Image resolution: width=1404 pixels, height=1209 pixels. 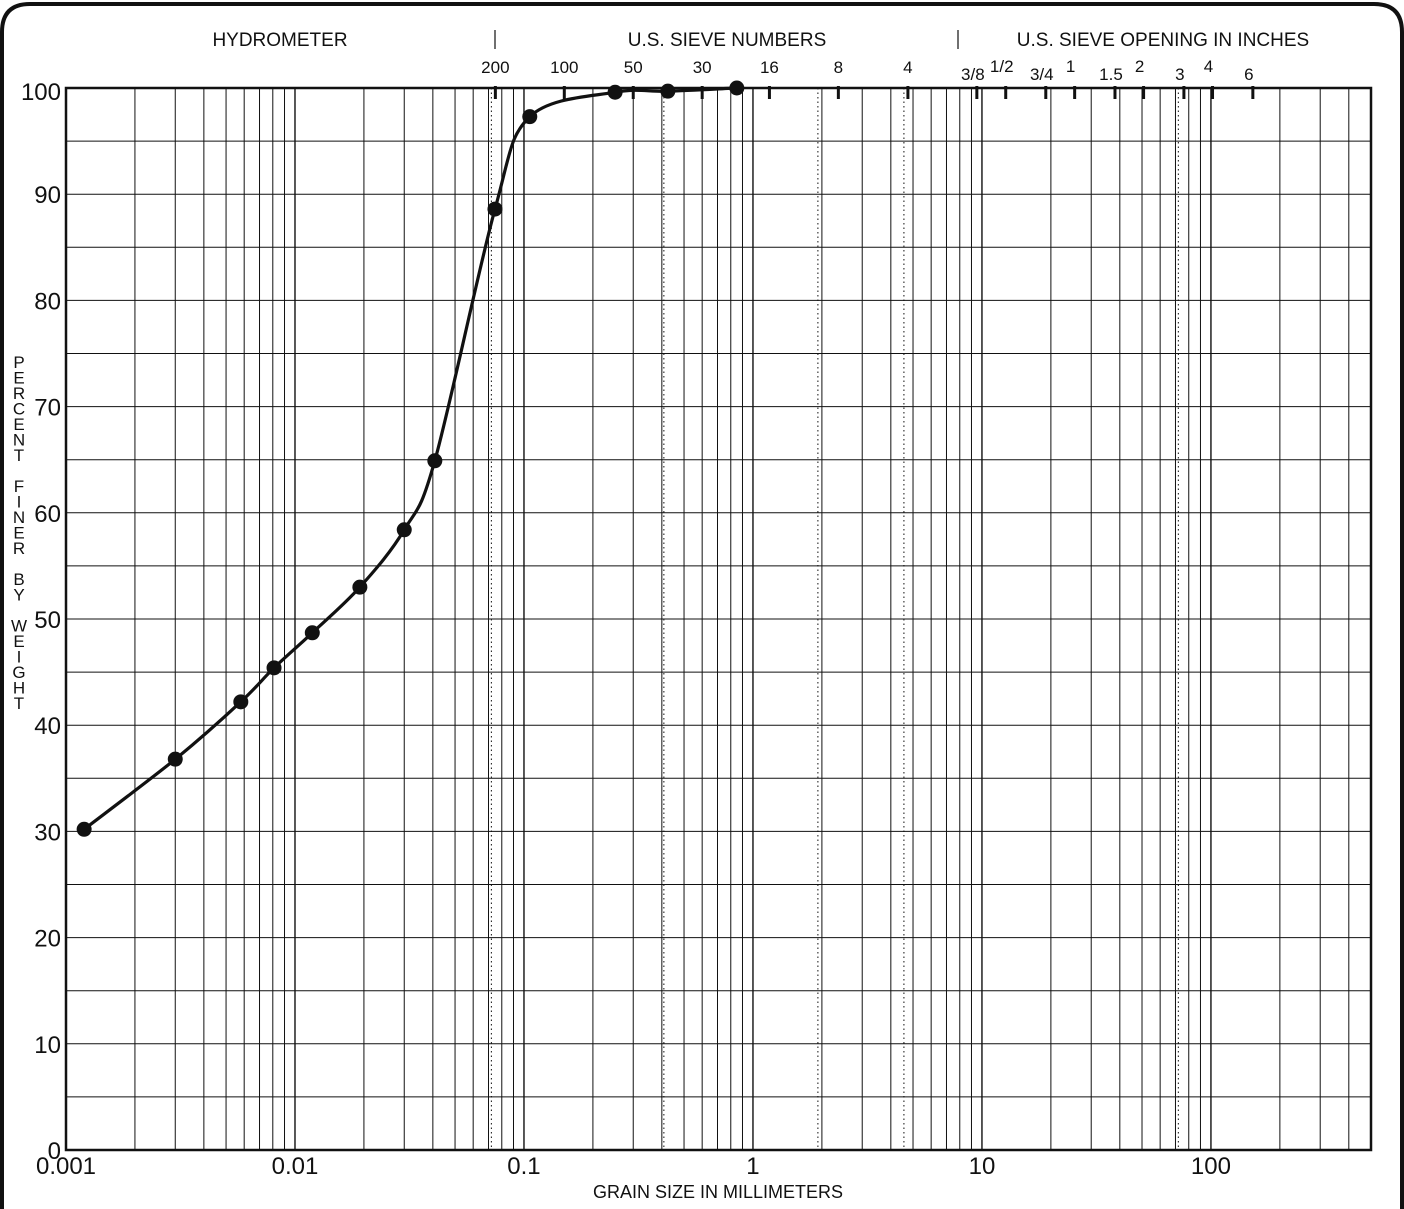 I want to click on y-axis-label-char: W, so click(x=19, y=626).